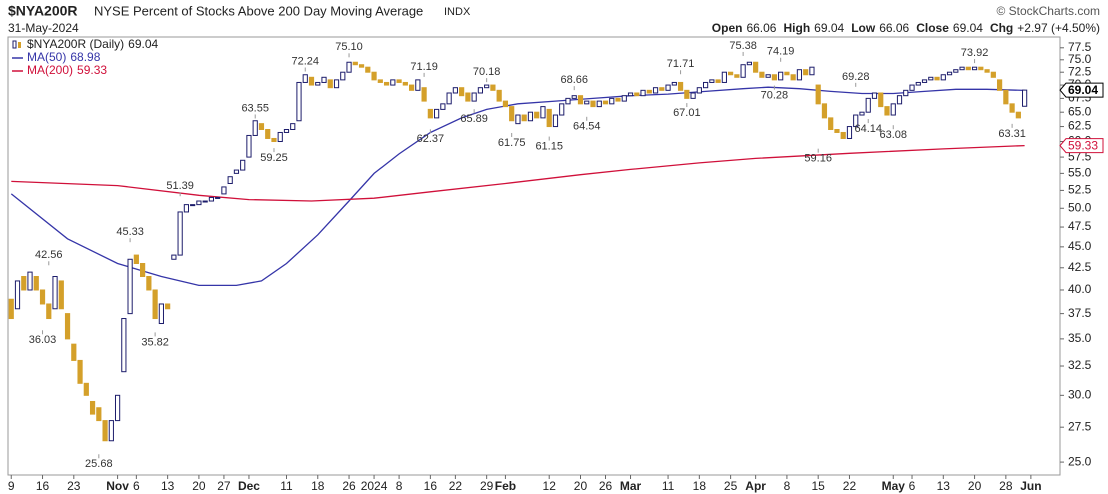  What do you see at coordinates (1080, 71) in the screenshot?
I see `y-tick-label: 72.5` at bounding box center [1080, 71].